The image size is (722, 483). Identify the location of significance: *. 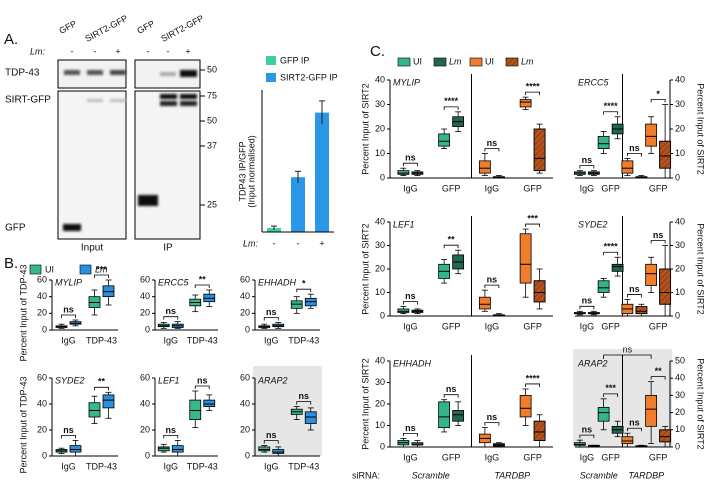
(658, 94).